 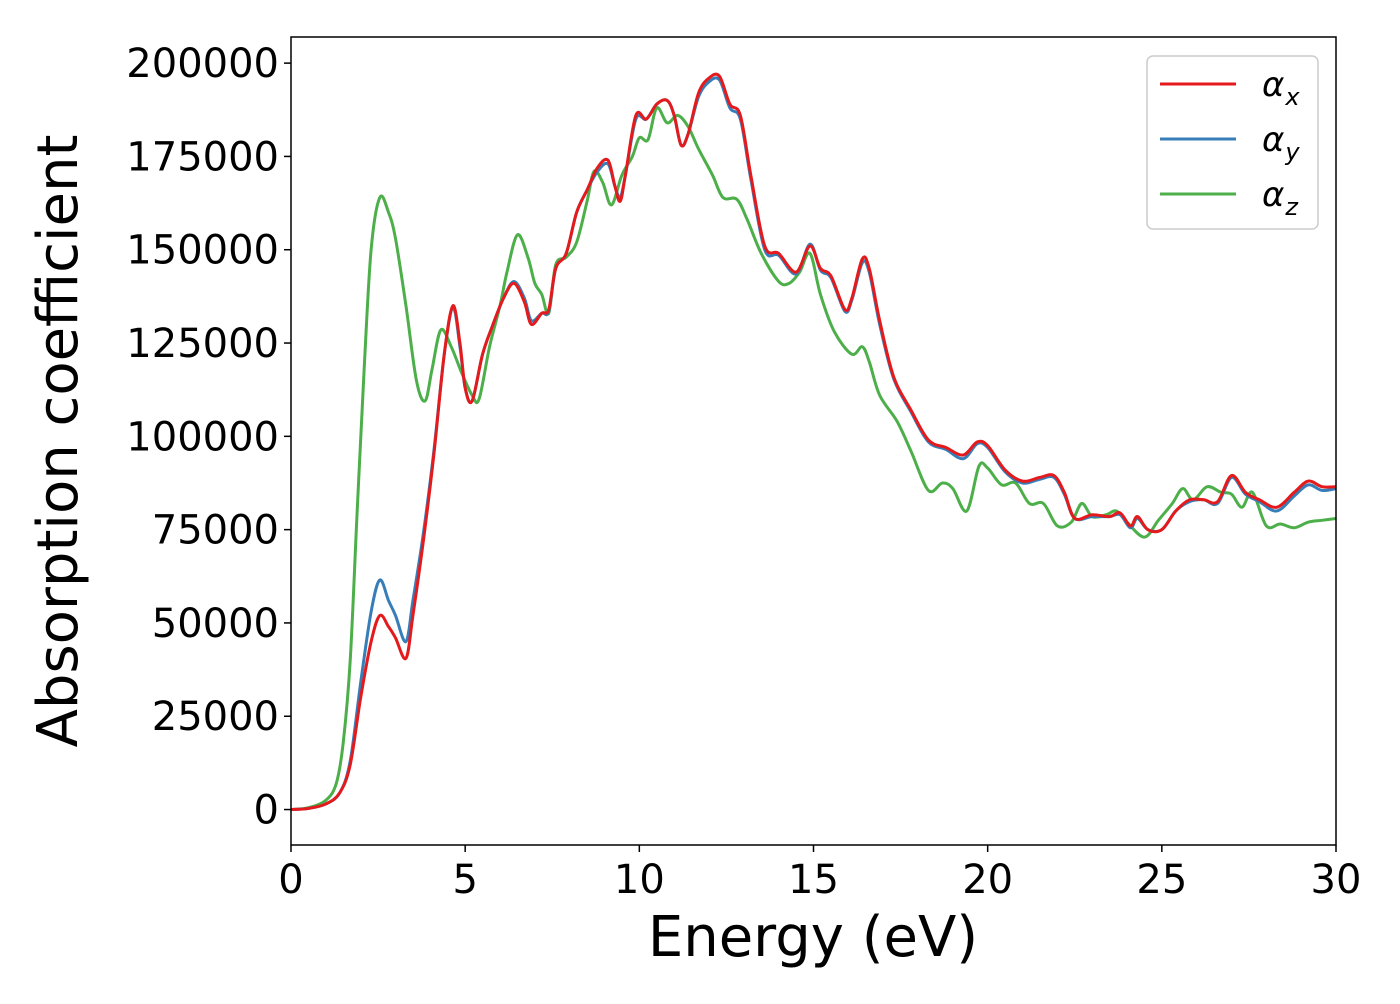 I want to click on y-tick-label: 50000, so click(x=215, y=624).